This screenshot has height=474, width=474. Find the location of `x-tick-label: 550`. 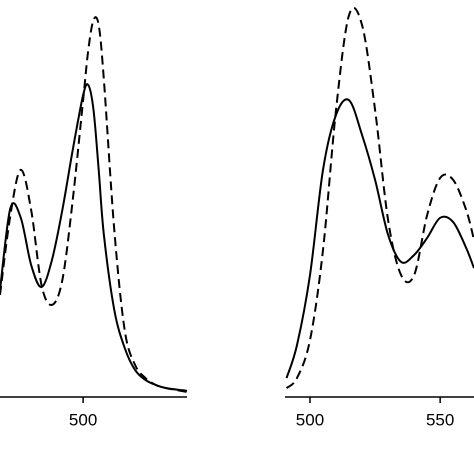

x-tick-label: 550 is located at coordinates (440, 419).